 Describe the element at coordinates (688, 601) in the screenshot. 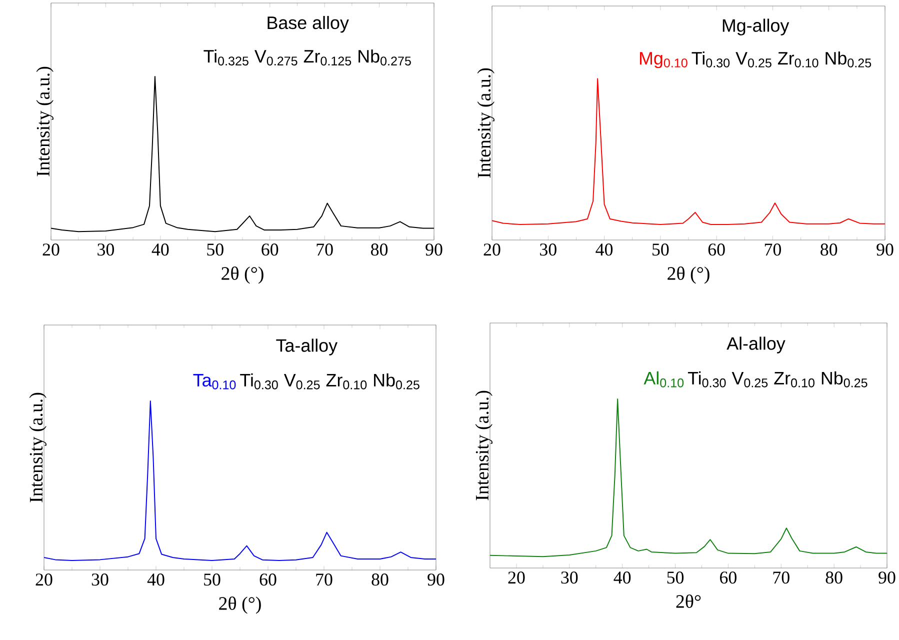

I see `x-axis-title: 2θ°` at that location.